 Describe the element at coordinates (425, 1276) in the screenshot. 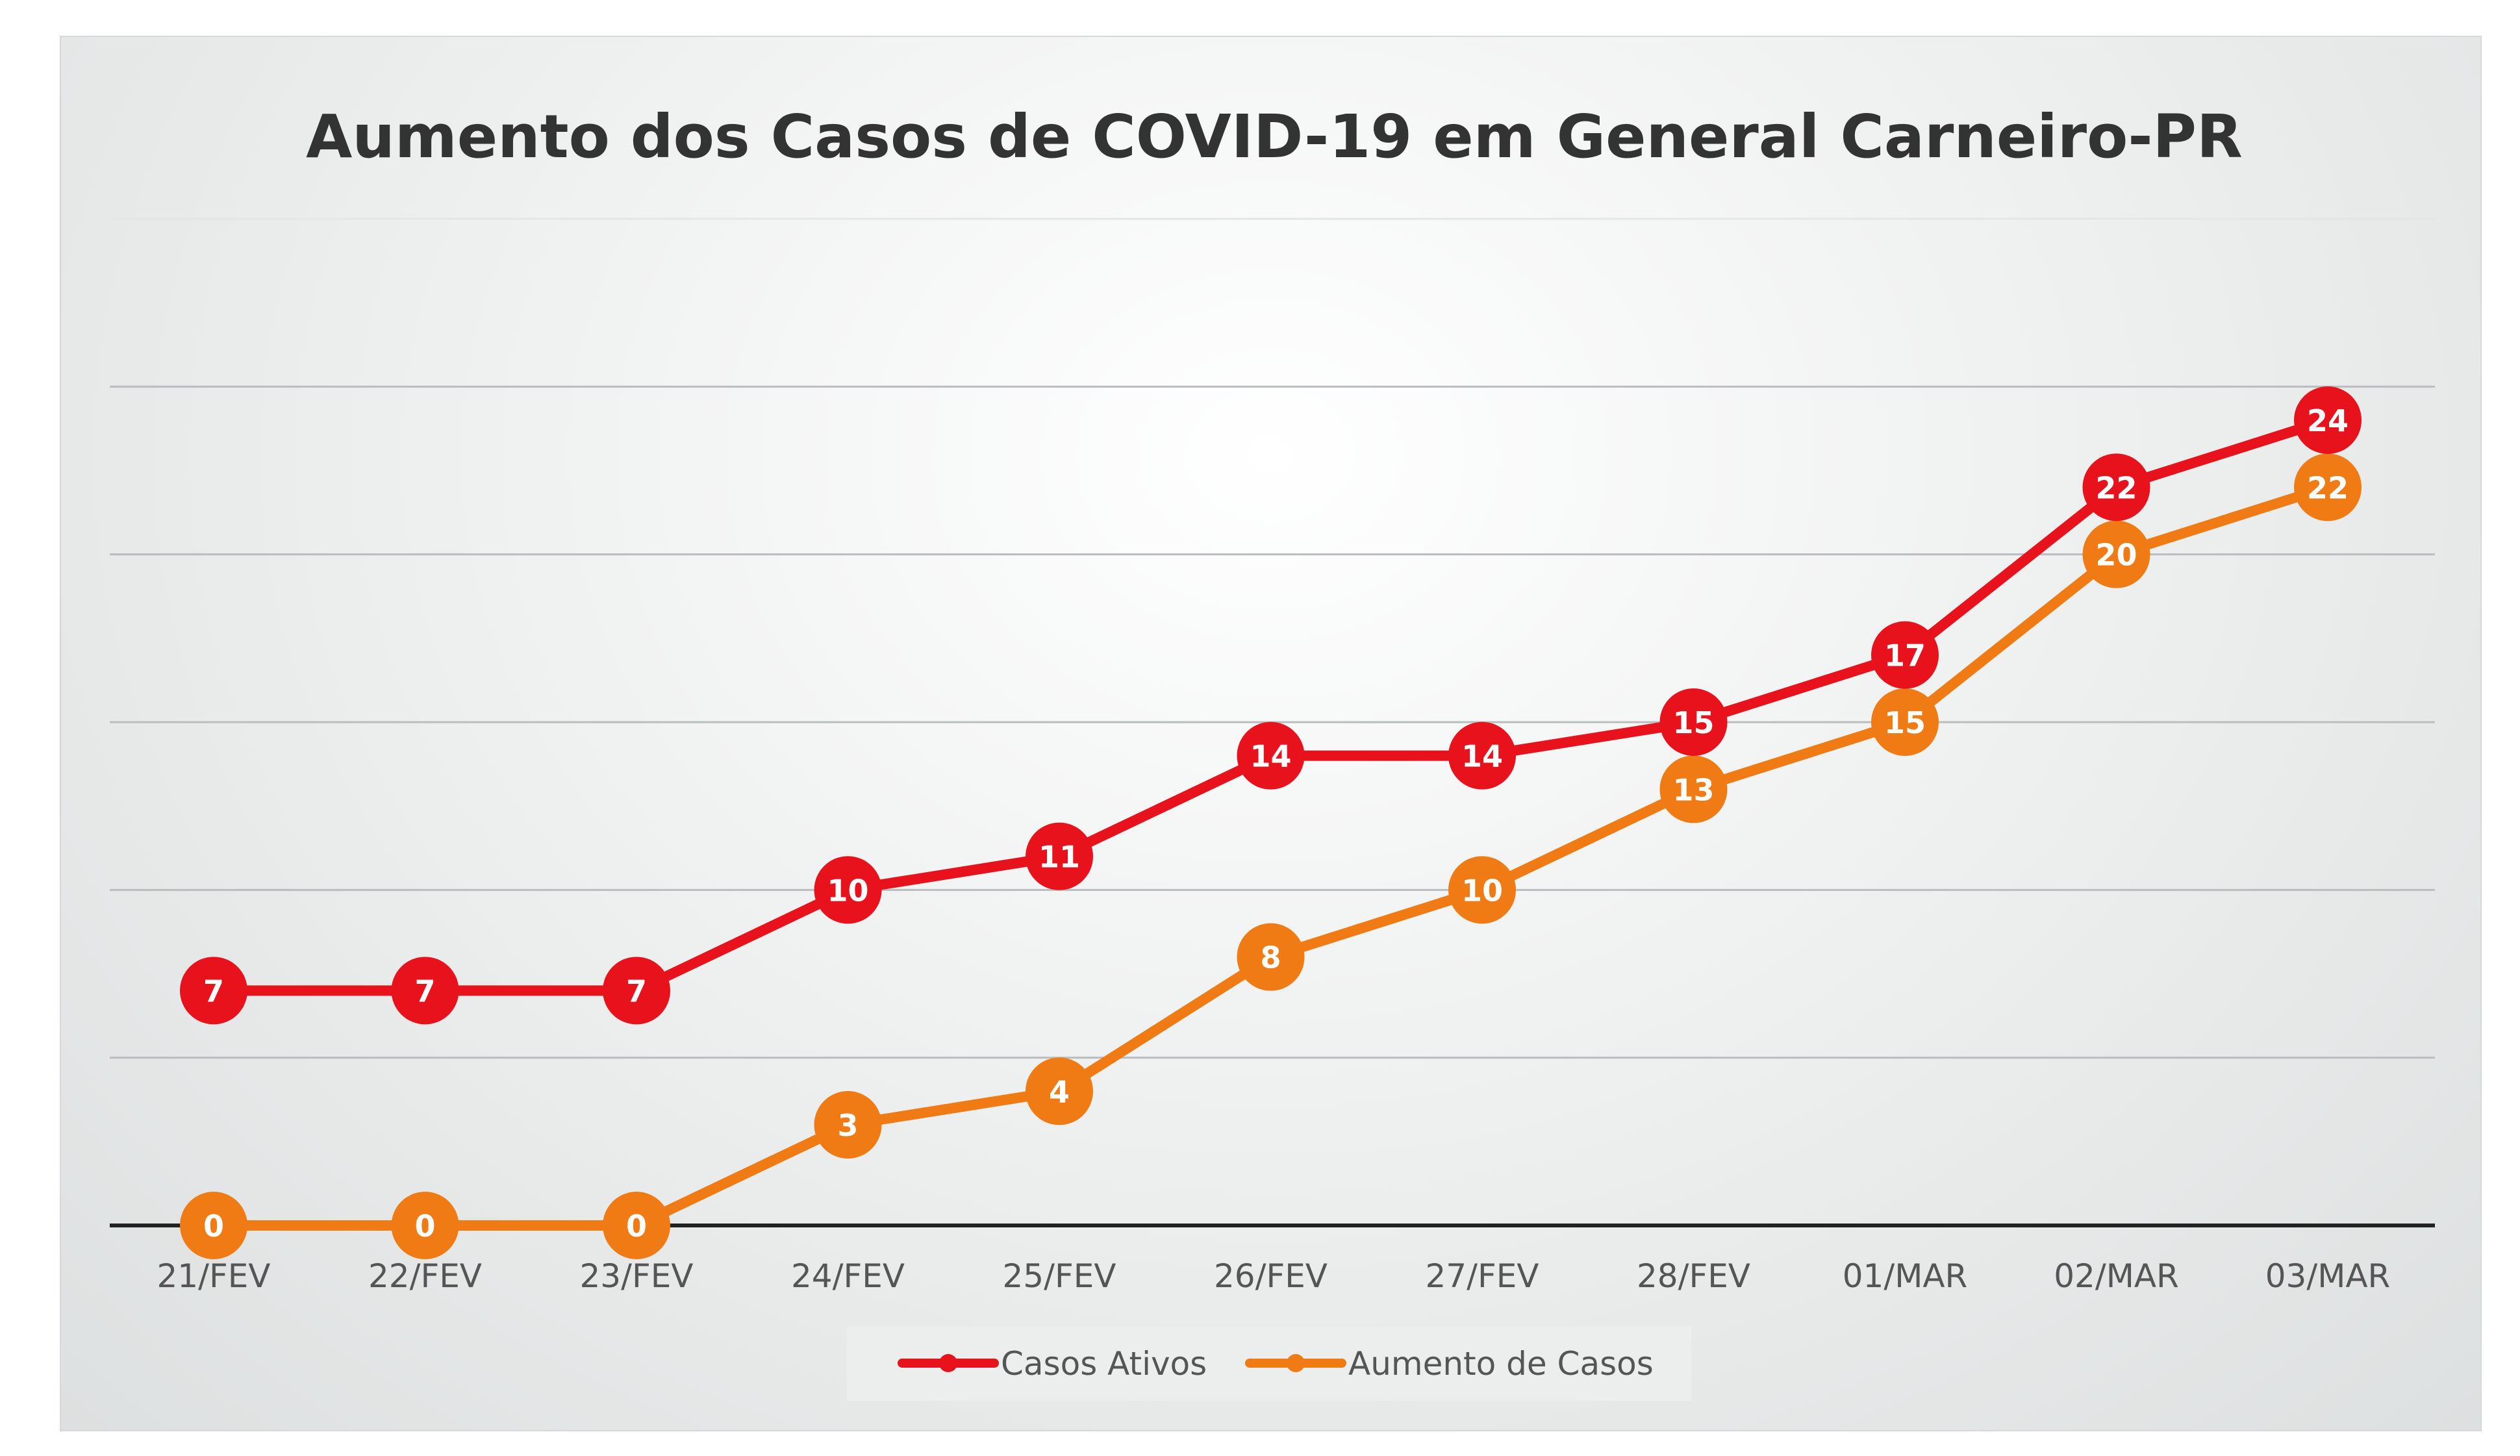

I see `x-tick-label: 22/FEV` at that location.